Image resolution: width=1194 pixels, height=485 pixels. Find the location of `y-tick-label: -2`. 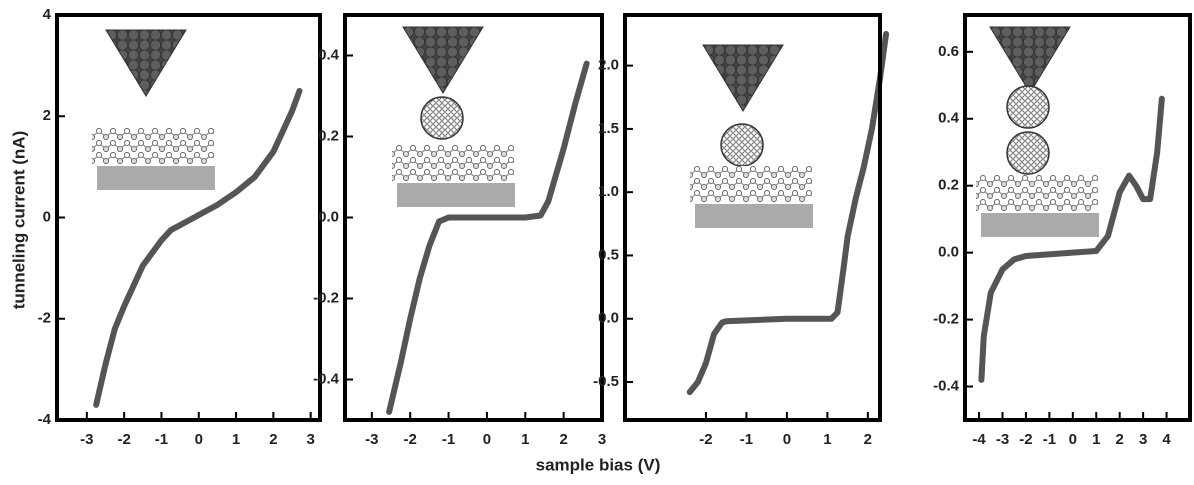

y-tick-label: -2 is located at coordinates (44, 318).